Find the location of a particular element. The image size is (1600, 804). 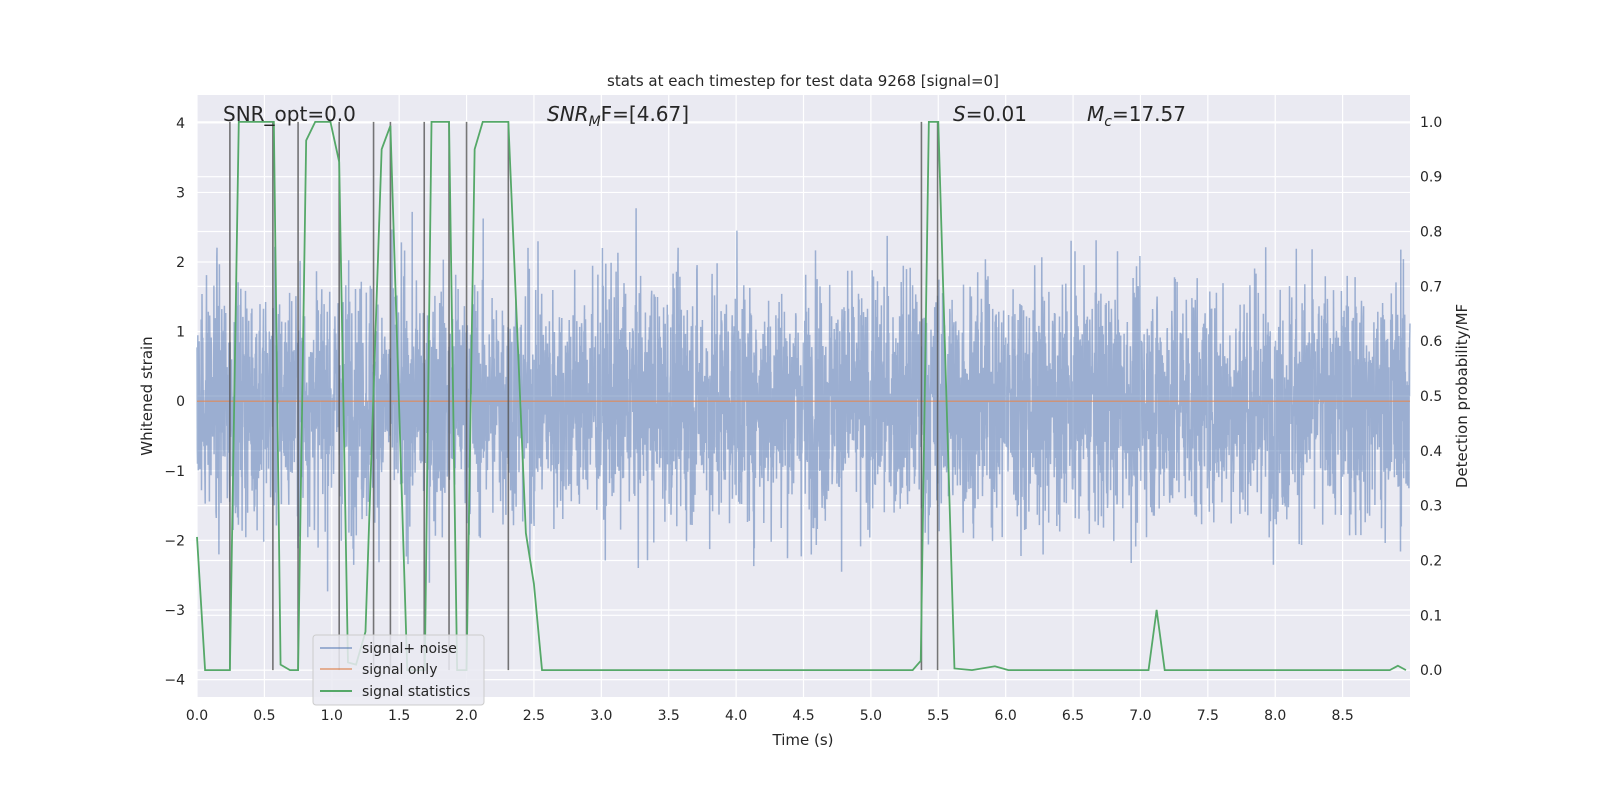

annotation-mc: Mc=17.57 is located at coordinates (1136, 116).